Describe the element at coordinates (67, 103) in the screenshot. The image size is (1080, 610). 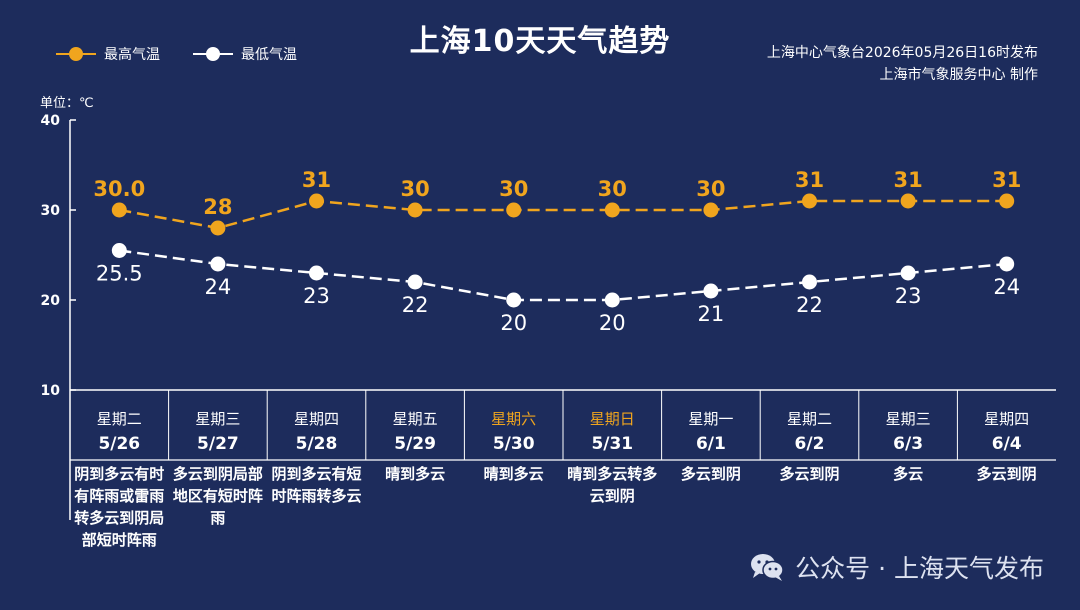
I see `unit-label: 单位：℃` at that location.